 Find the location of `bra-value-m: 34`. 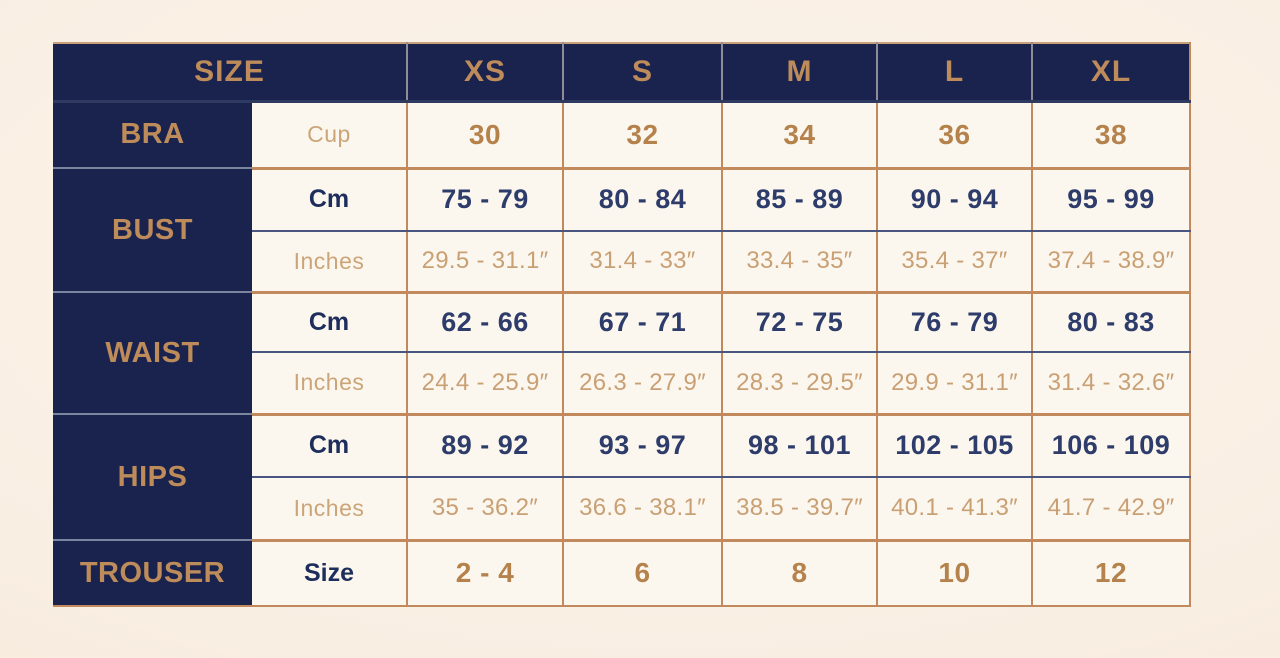

bra-value-m: 34 is located at coordinates (799, 135).